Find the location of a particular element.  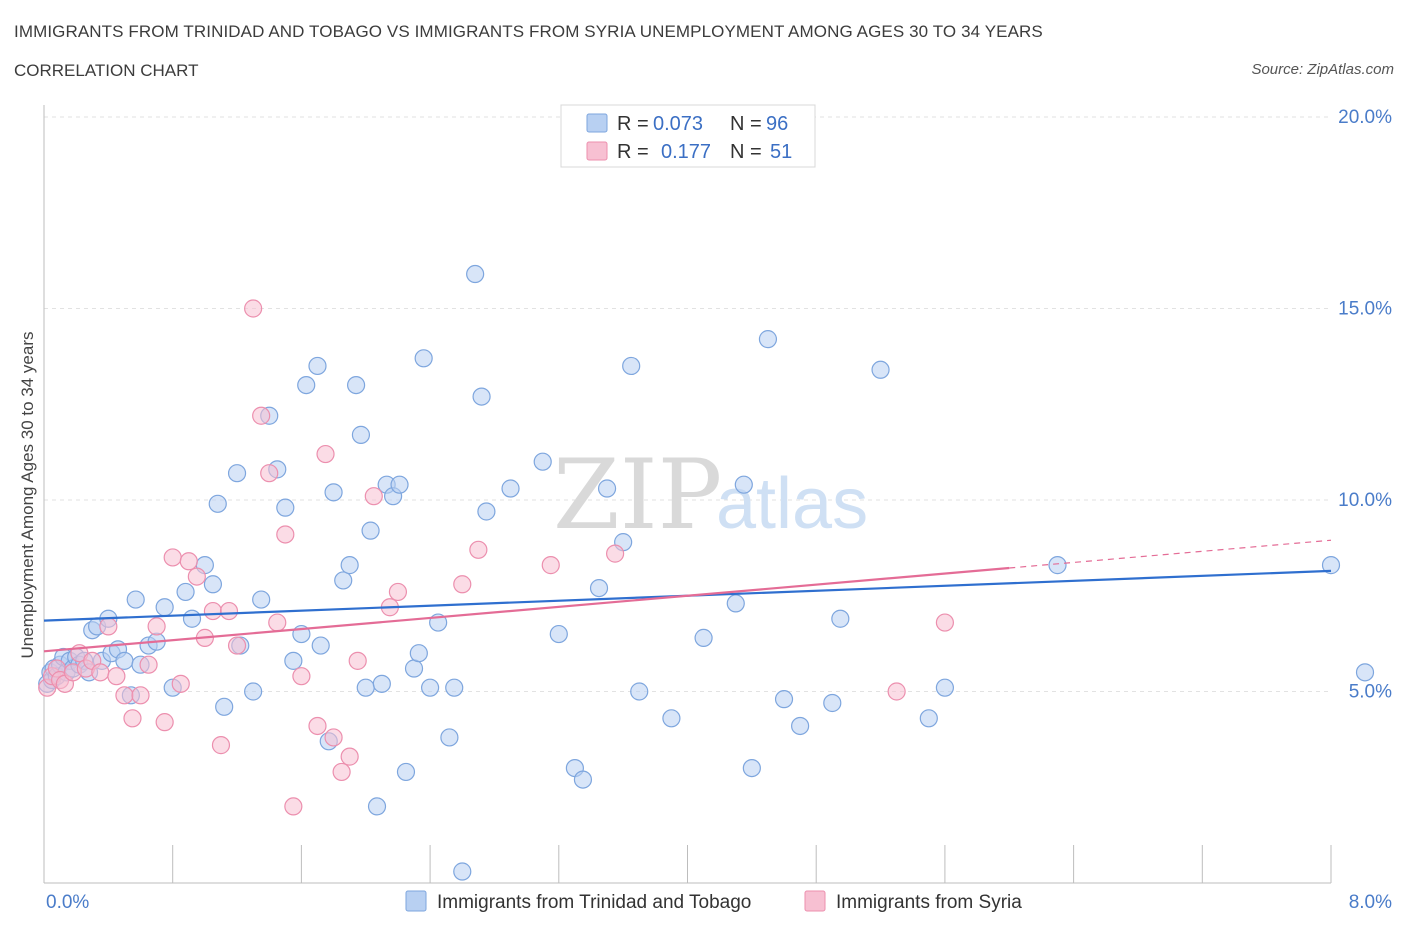

x-tick-label-min: 0.0% is located at coordinates (67, 902).